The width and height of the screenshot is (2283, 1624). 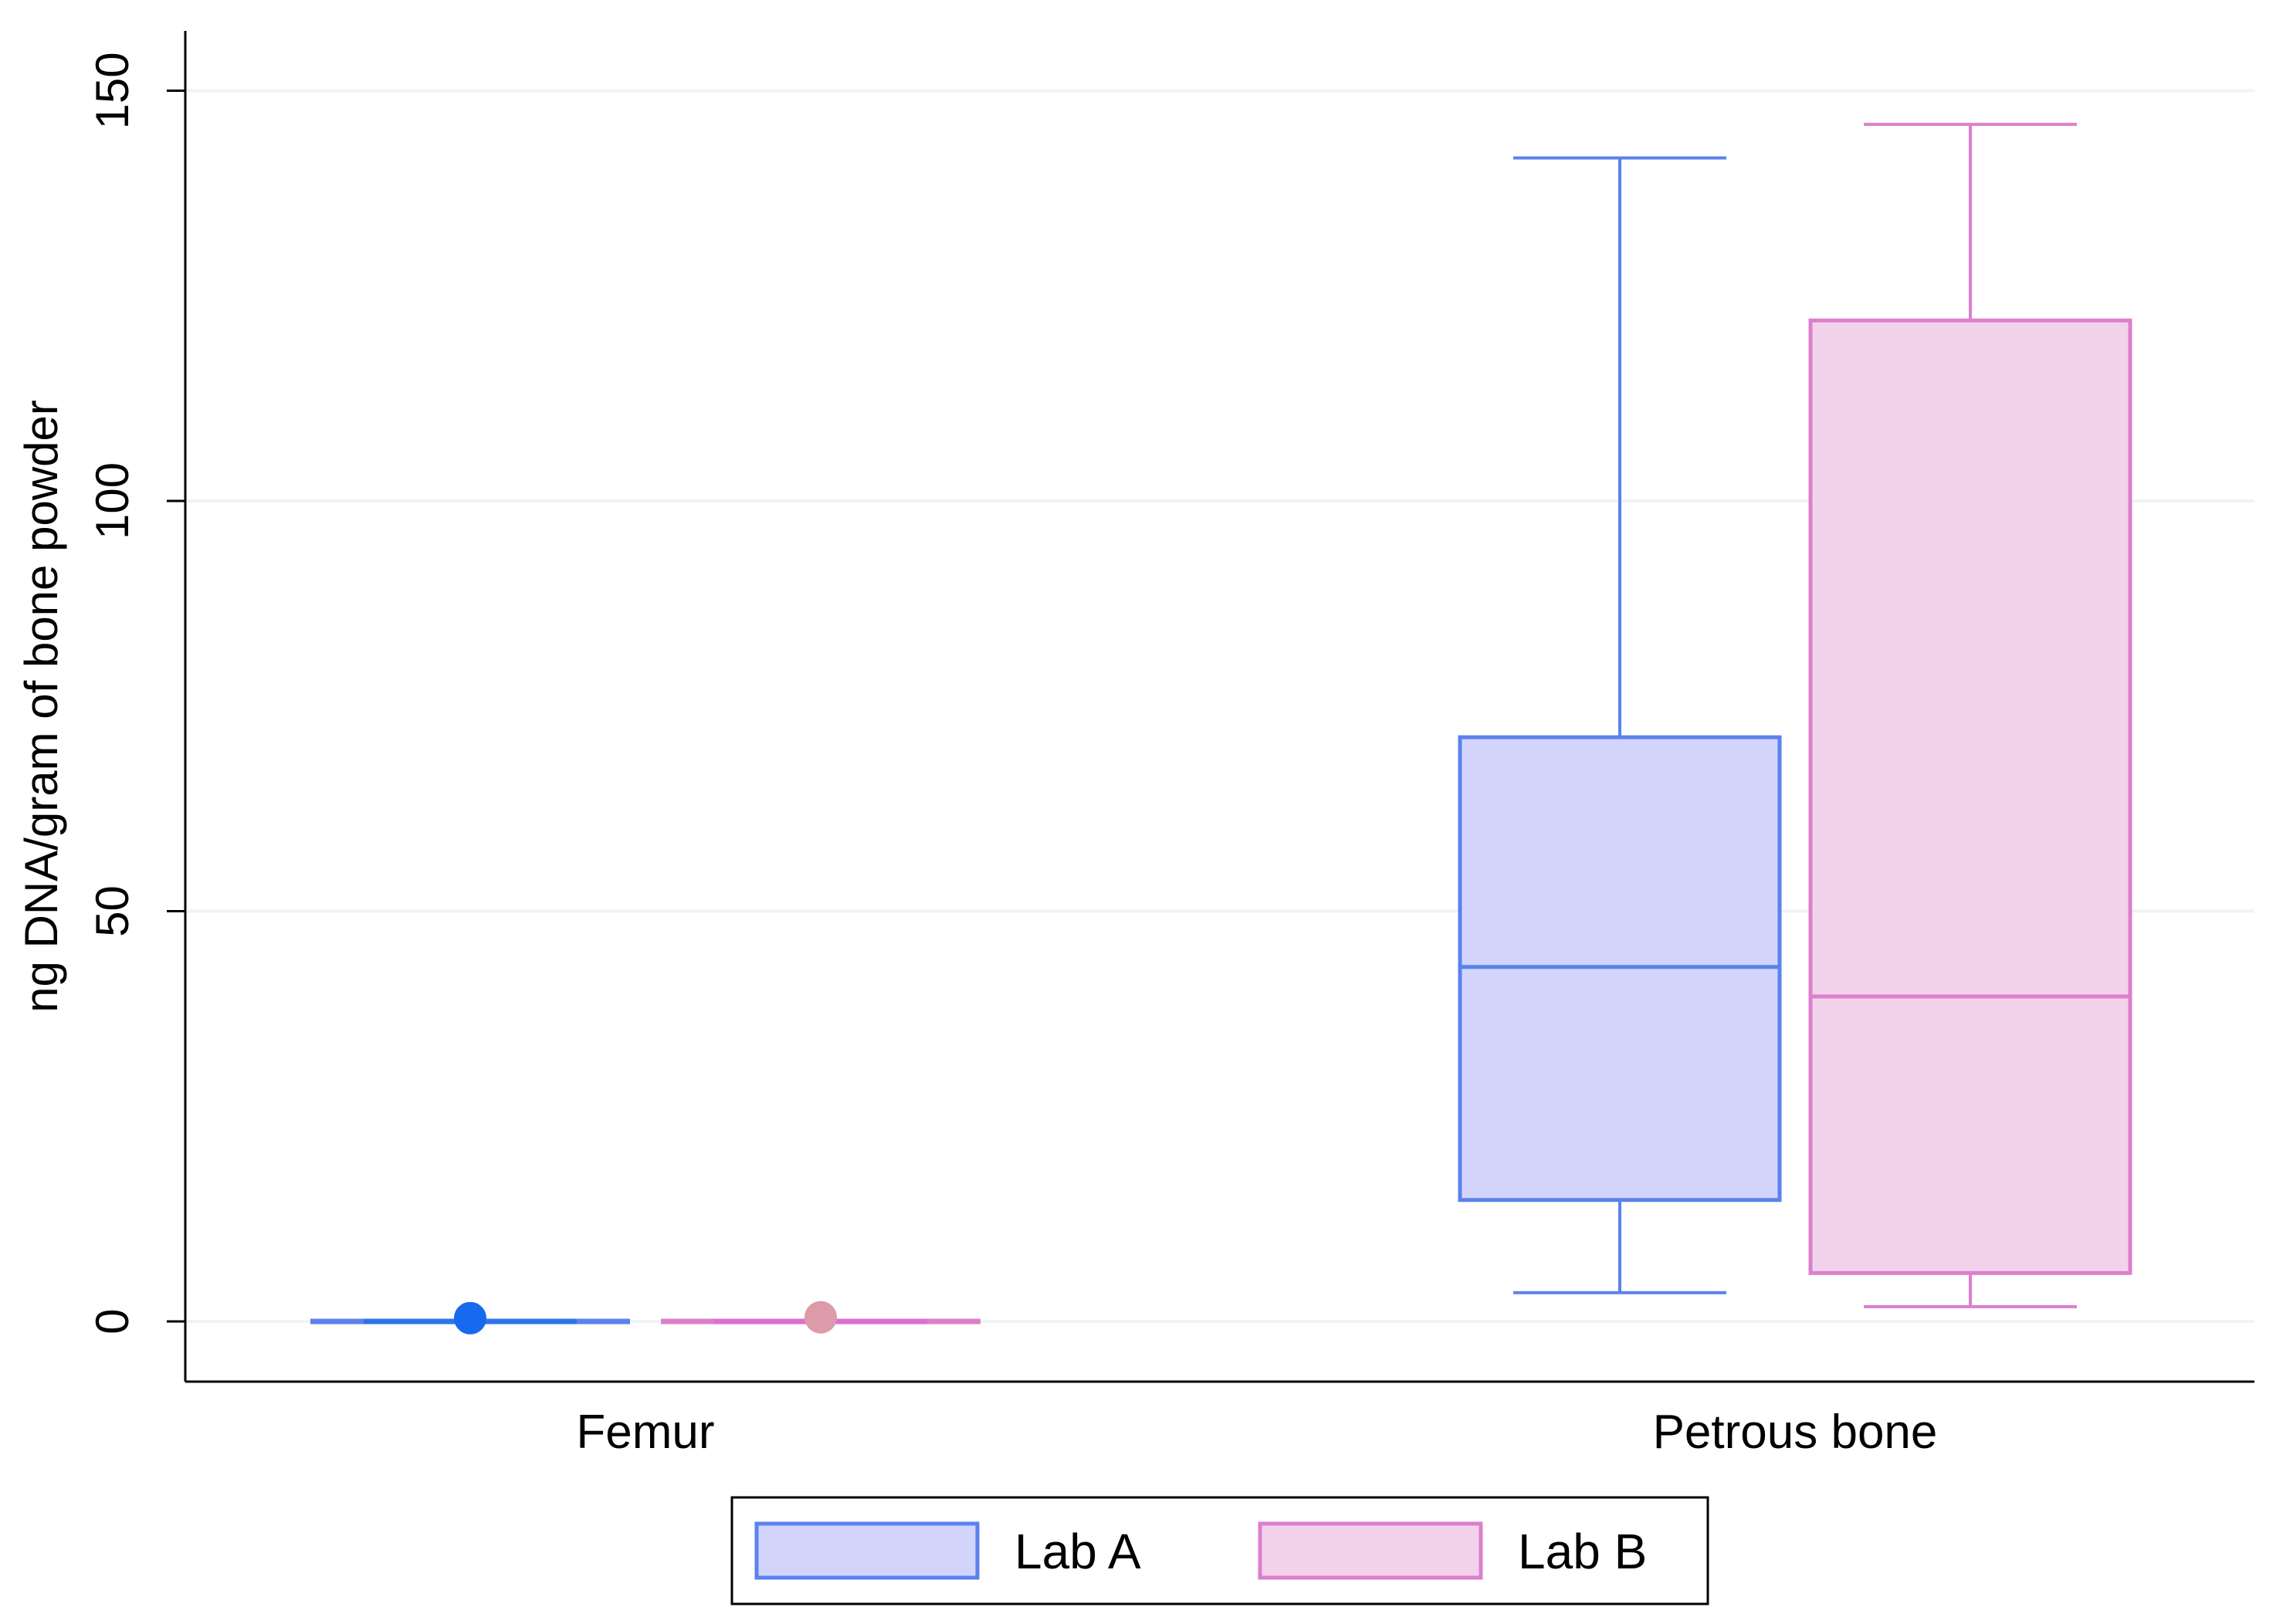 What do you see at coordinates (1970, 797) in the screenshot?
I see `box-lab-b-petrous-bone-iqr-box` at bounding box center [1970, 797].